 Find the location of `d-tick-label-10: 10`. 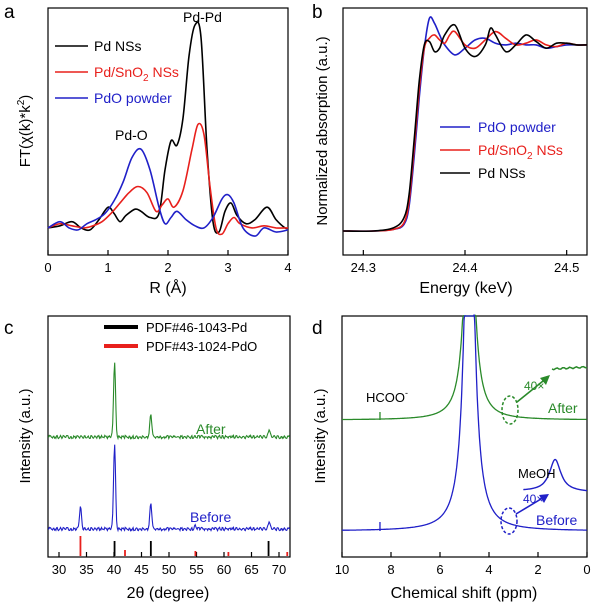

d-tick-label-10: 10 is located at coordinates (342, 569).